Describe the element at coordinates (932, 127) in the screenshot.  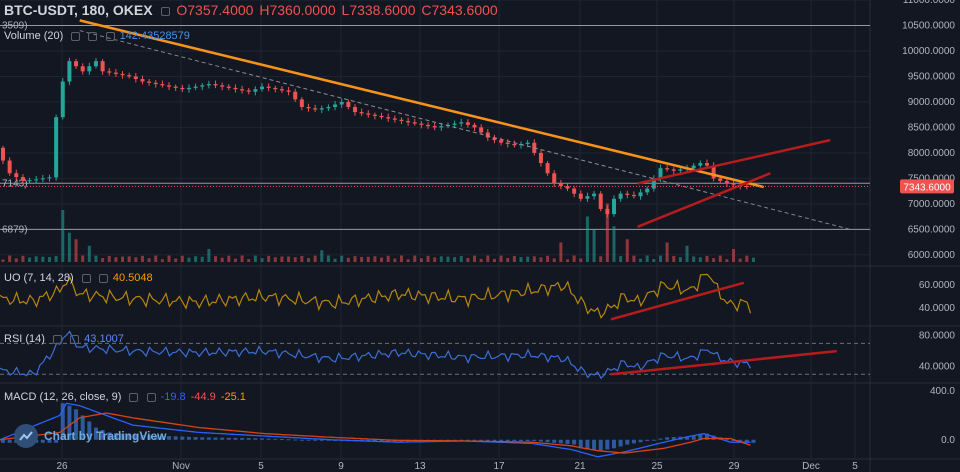
I see `price-tick-label: 8500.0000` at that location.